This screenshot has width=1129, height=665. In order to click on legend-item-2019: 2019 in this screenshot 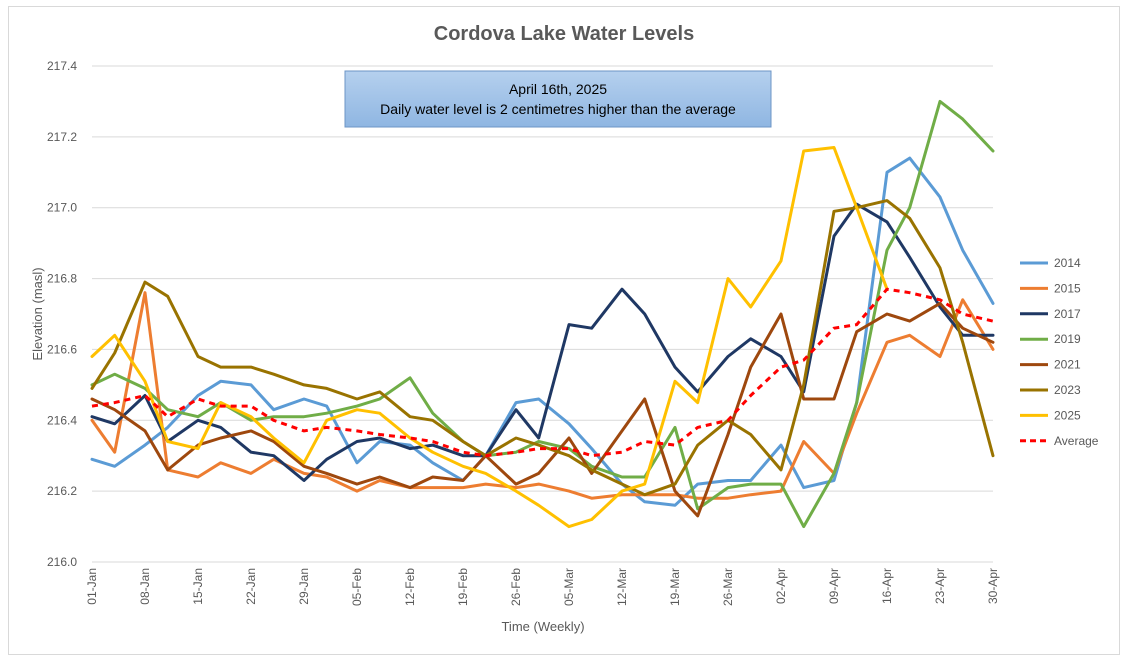, I will do `click(1050, 339)`.